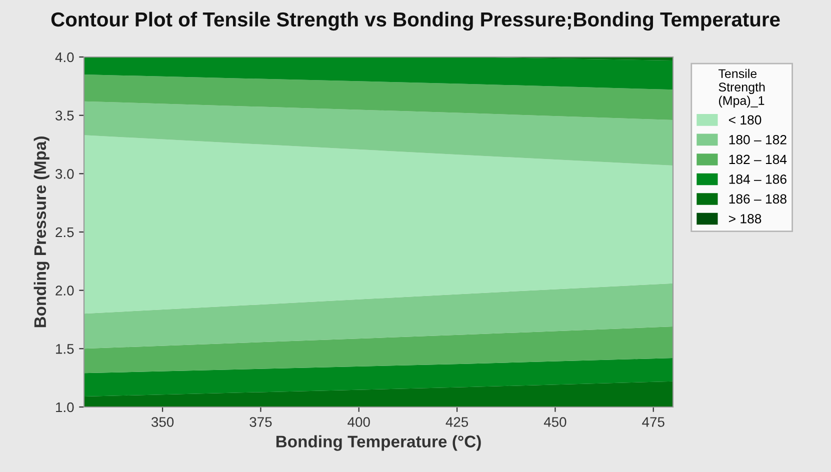 This screenshot has height=472, width=831. I want to click on x-tick-label: 375, so click(261, 422).